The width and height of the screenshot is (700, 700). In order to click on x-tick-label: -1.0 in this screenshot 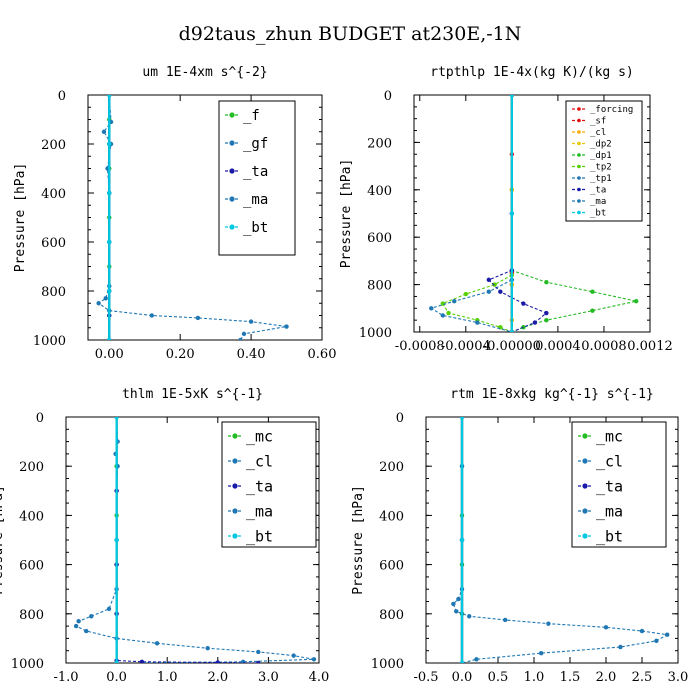, I will do `click(65, 677)`.